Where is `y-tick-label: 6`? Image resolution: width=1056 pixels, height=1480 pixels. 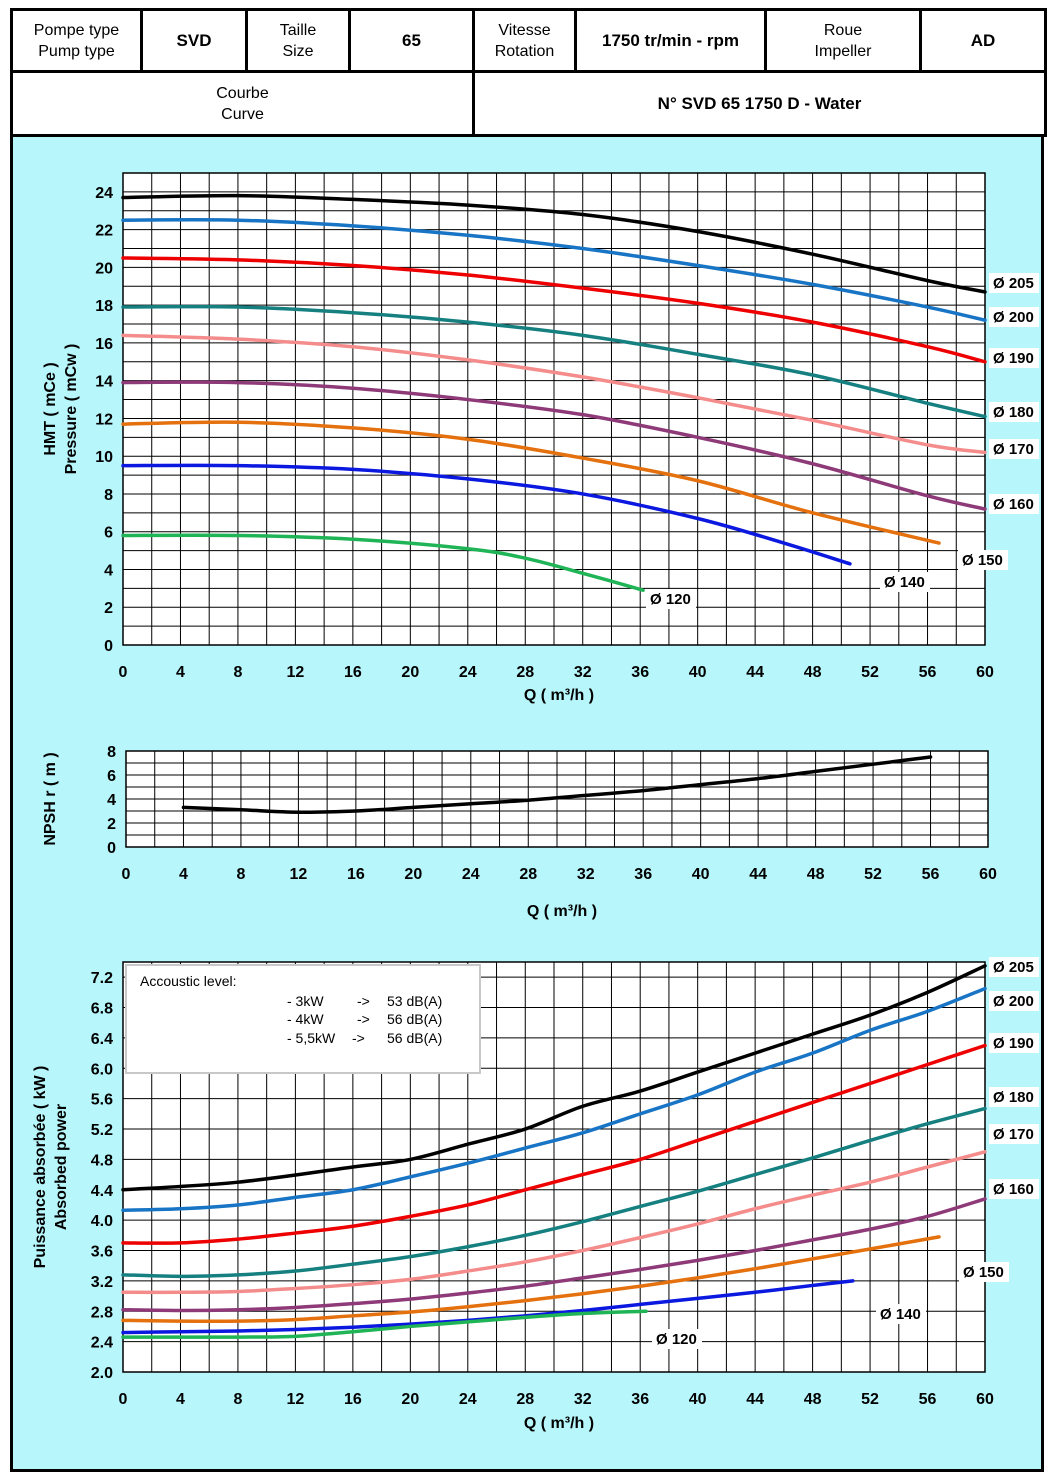 y-tick-label: 6 is located at coordinates (108, 533).